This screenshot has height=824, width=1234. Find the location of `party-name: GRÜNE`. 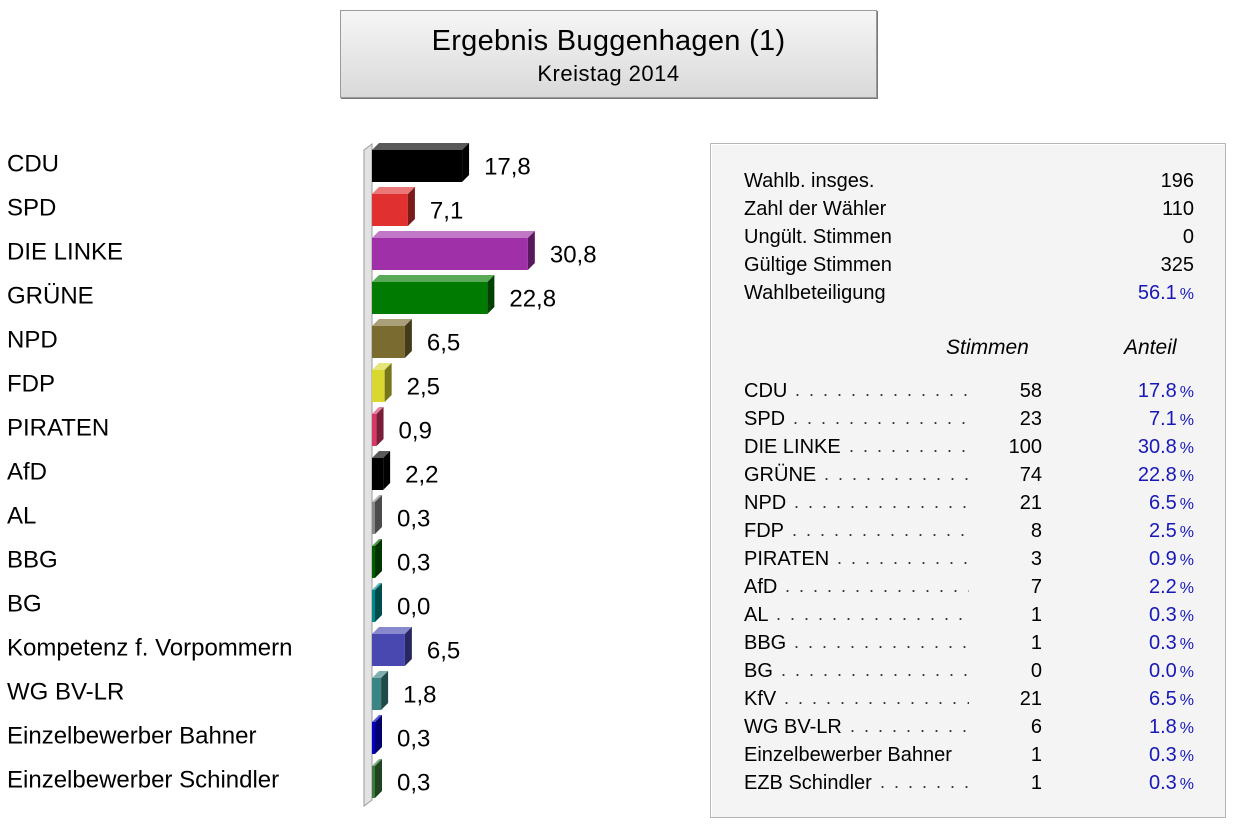

party-name: GRÜNE is located at coordinates (780, 475).